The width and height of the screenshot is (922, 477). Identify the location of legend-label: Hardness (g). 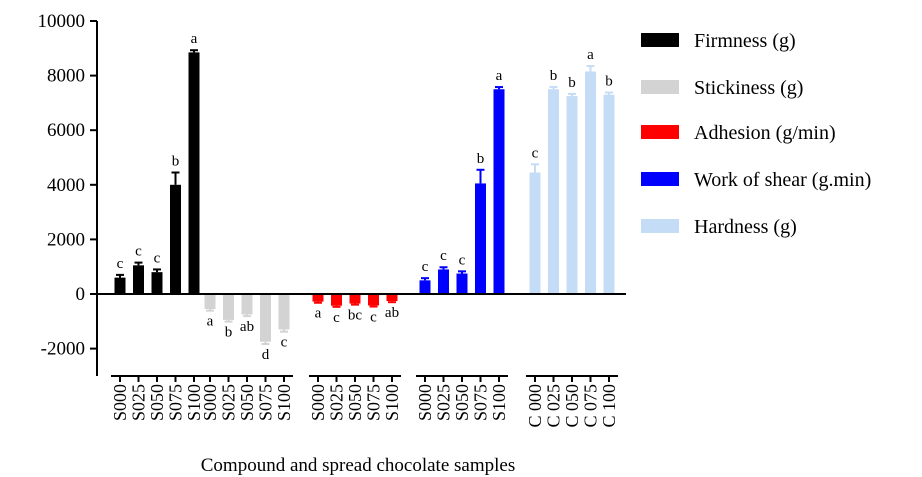
(745, 227).